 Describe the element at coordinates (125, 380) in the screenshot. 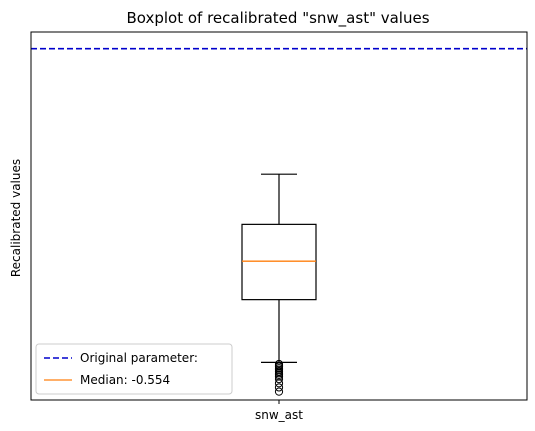

I see `legend-label: Median: -0.554` at that location.